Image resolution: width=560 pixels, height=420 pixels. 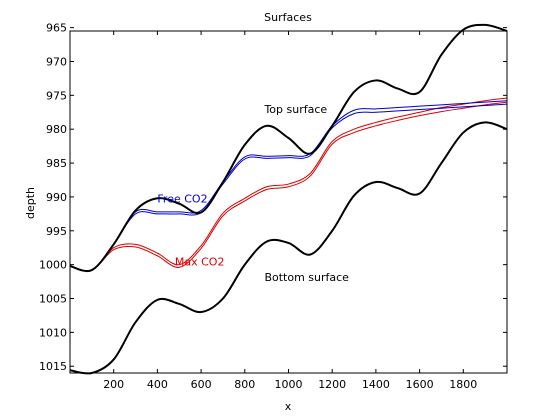 What do you see at coordinates (56, 28) in the screenshot?
I see `y-tick-label: 965` at bounding box center [56, 28].